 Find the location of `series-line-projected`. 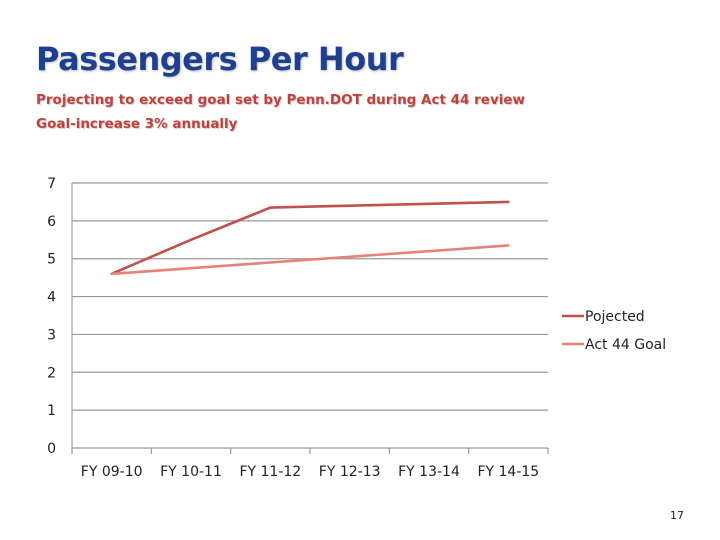

series-line-projected is located at coordinates (310, 238).